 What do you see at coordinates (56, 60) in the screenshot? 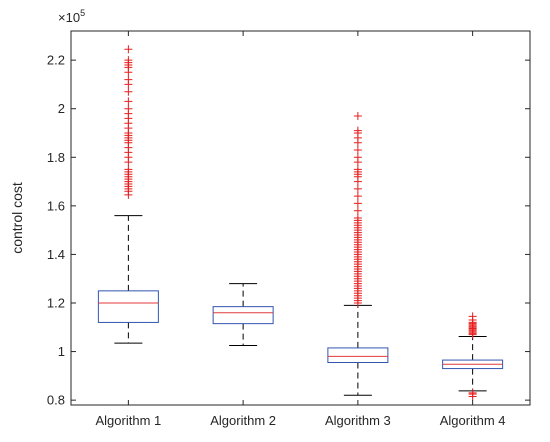
I see `y-tick-label: 2.2` at bounding box center [56, 60].